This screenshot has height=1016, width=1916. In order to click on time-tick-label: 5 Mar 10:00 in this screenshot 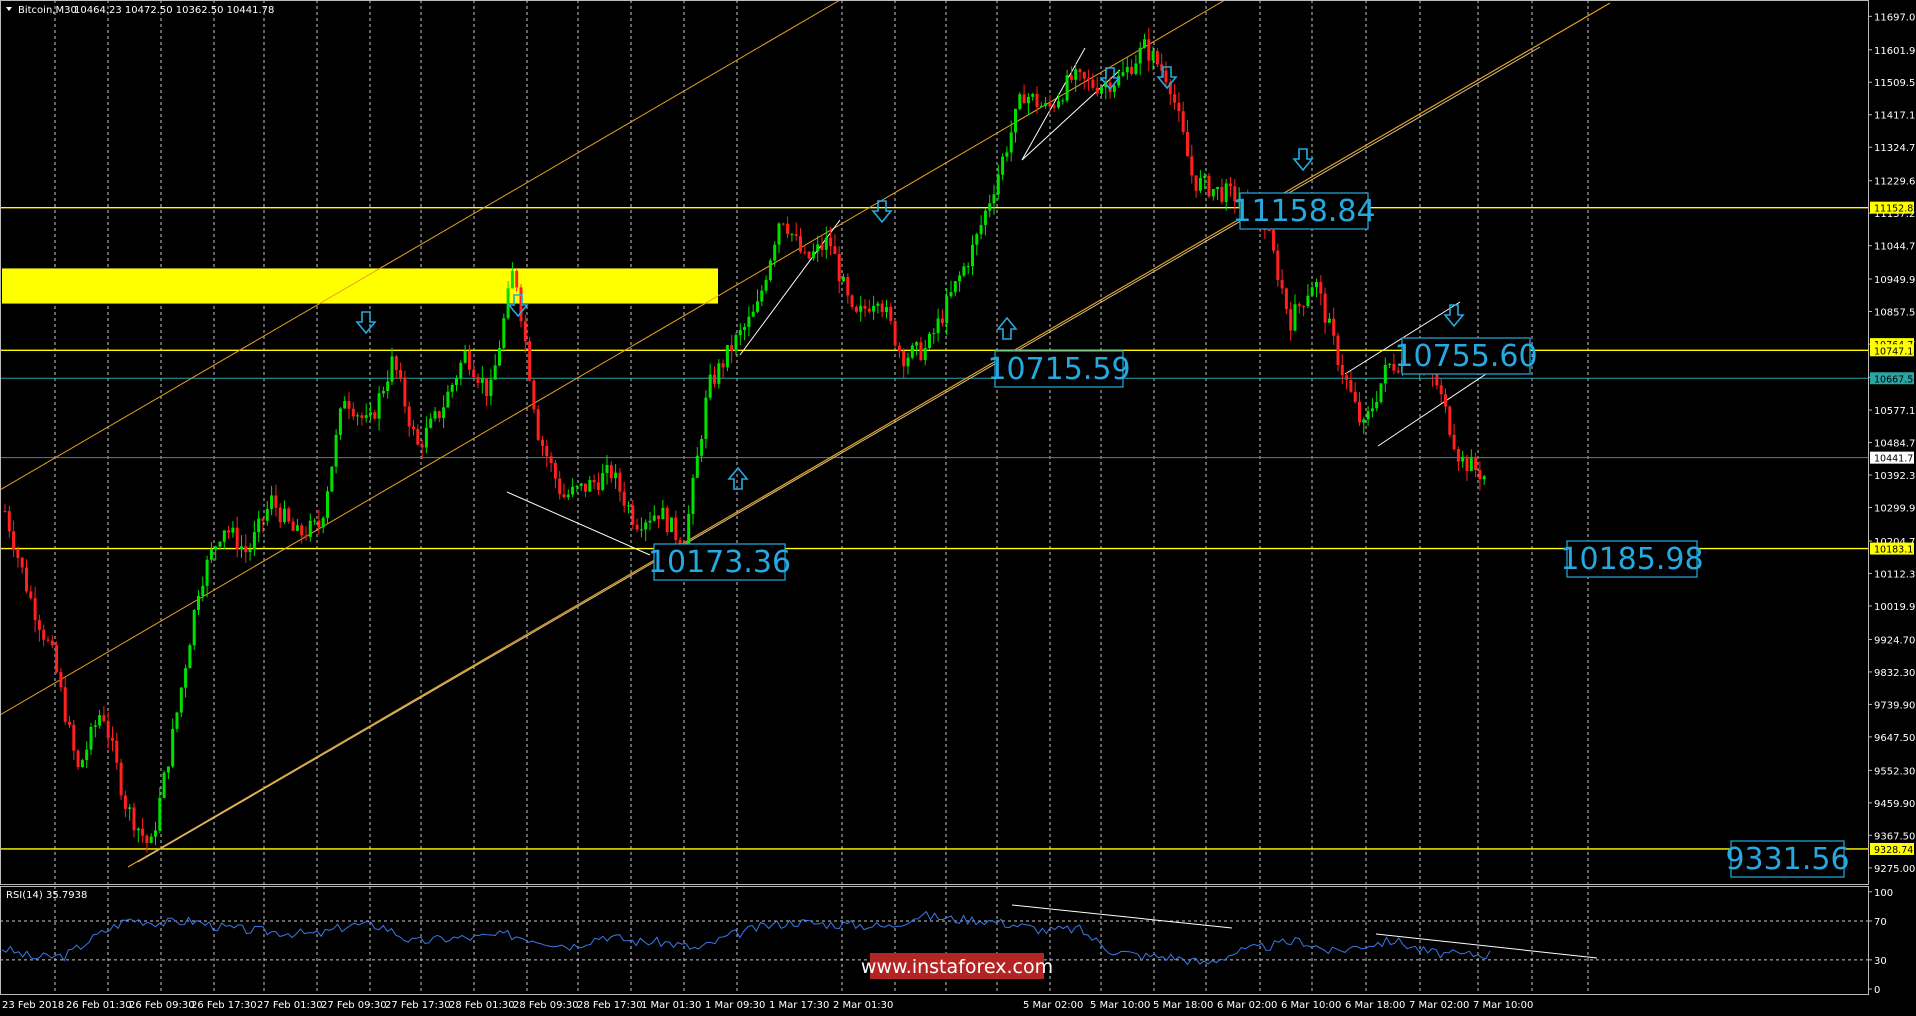, I will do `click(1120, 1005)`.